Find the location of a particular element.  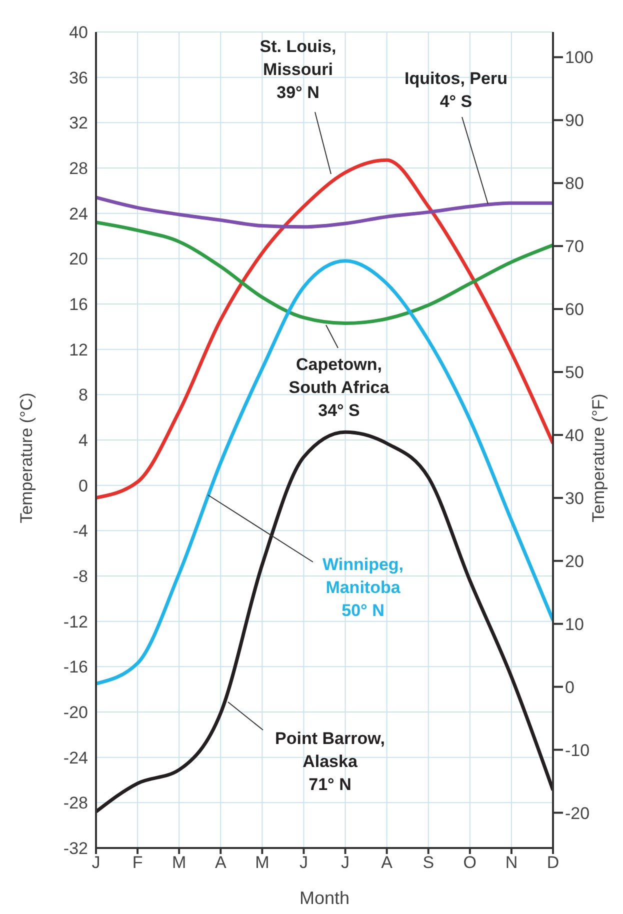

y-tick-label: 40 is located at coordinates (78, 32).